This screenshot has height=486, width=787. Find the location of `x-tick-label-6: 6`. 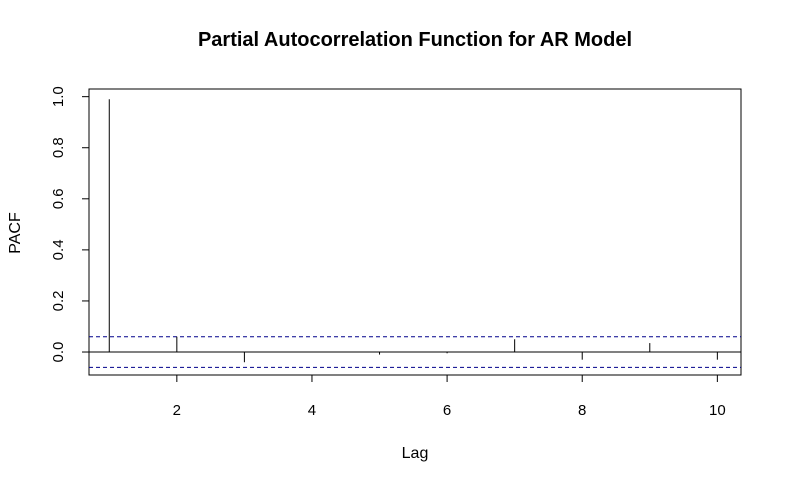

x-tick-label-6: 6 is located at coordinates (447, 410).